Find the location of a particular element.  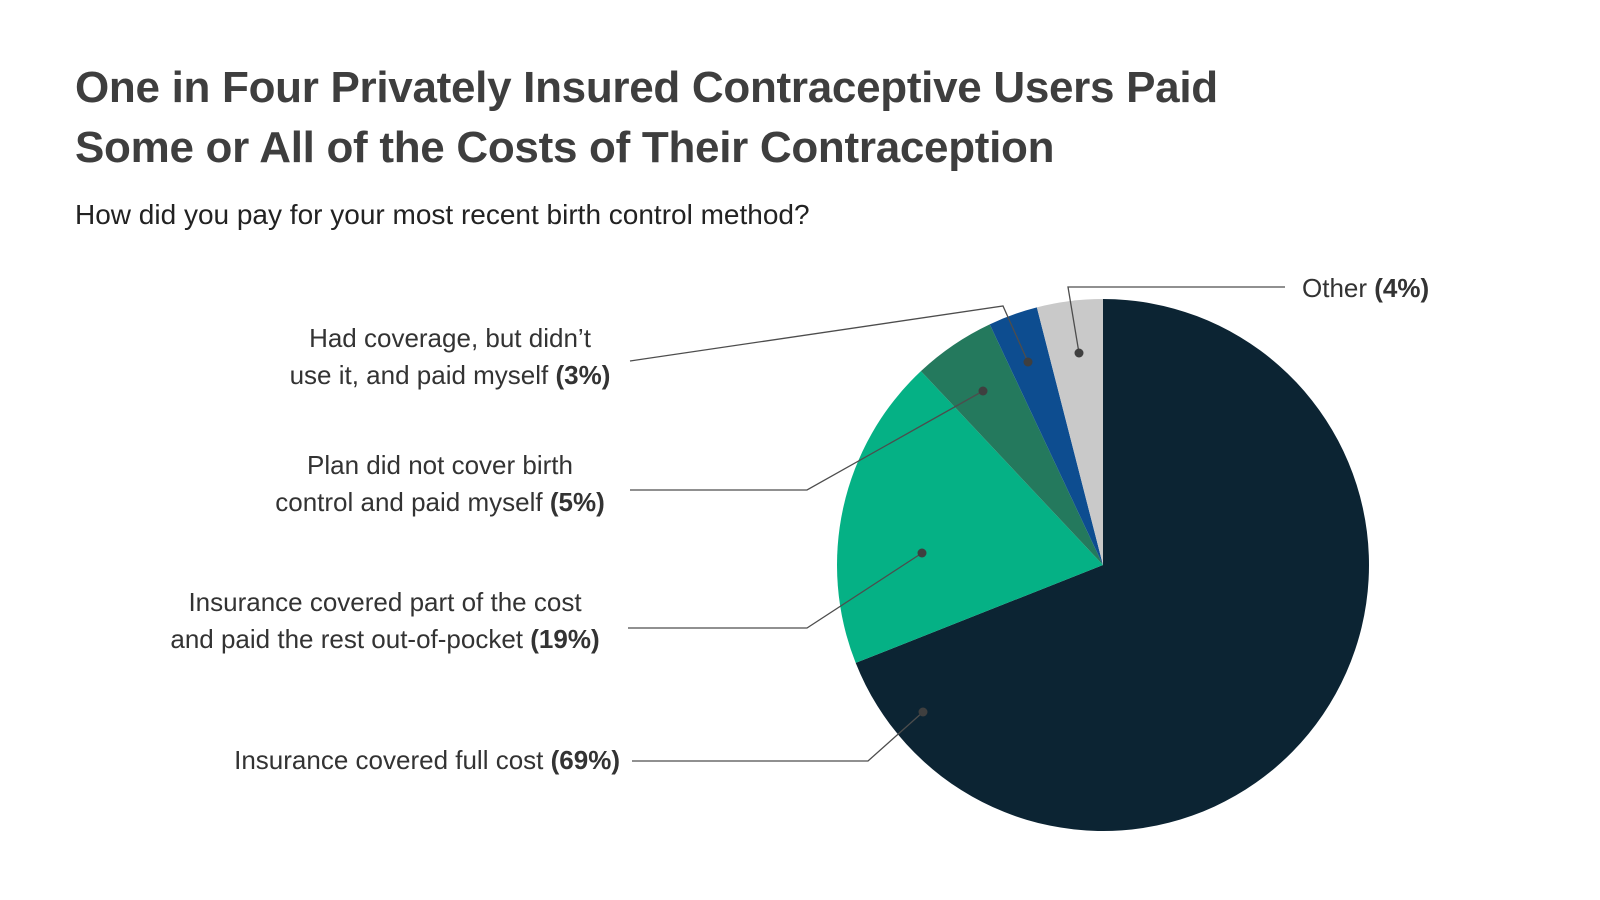

label-percent: (5%) is located at coordinates (577, 502).